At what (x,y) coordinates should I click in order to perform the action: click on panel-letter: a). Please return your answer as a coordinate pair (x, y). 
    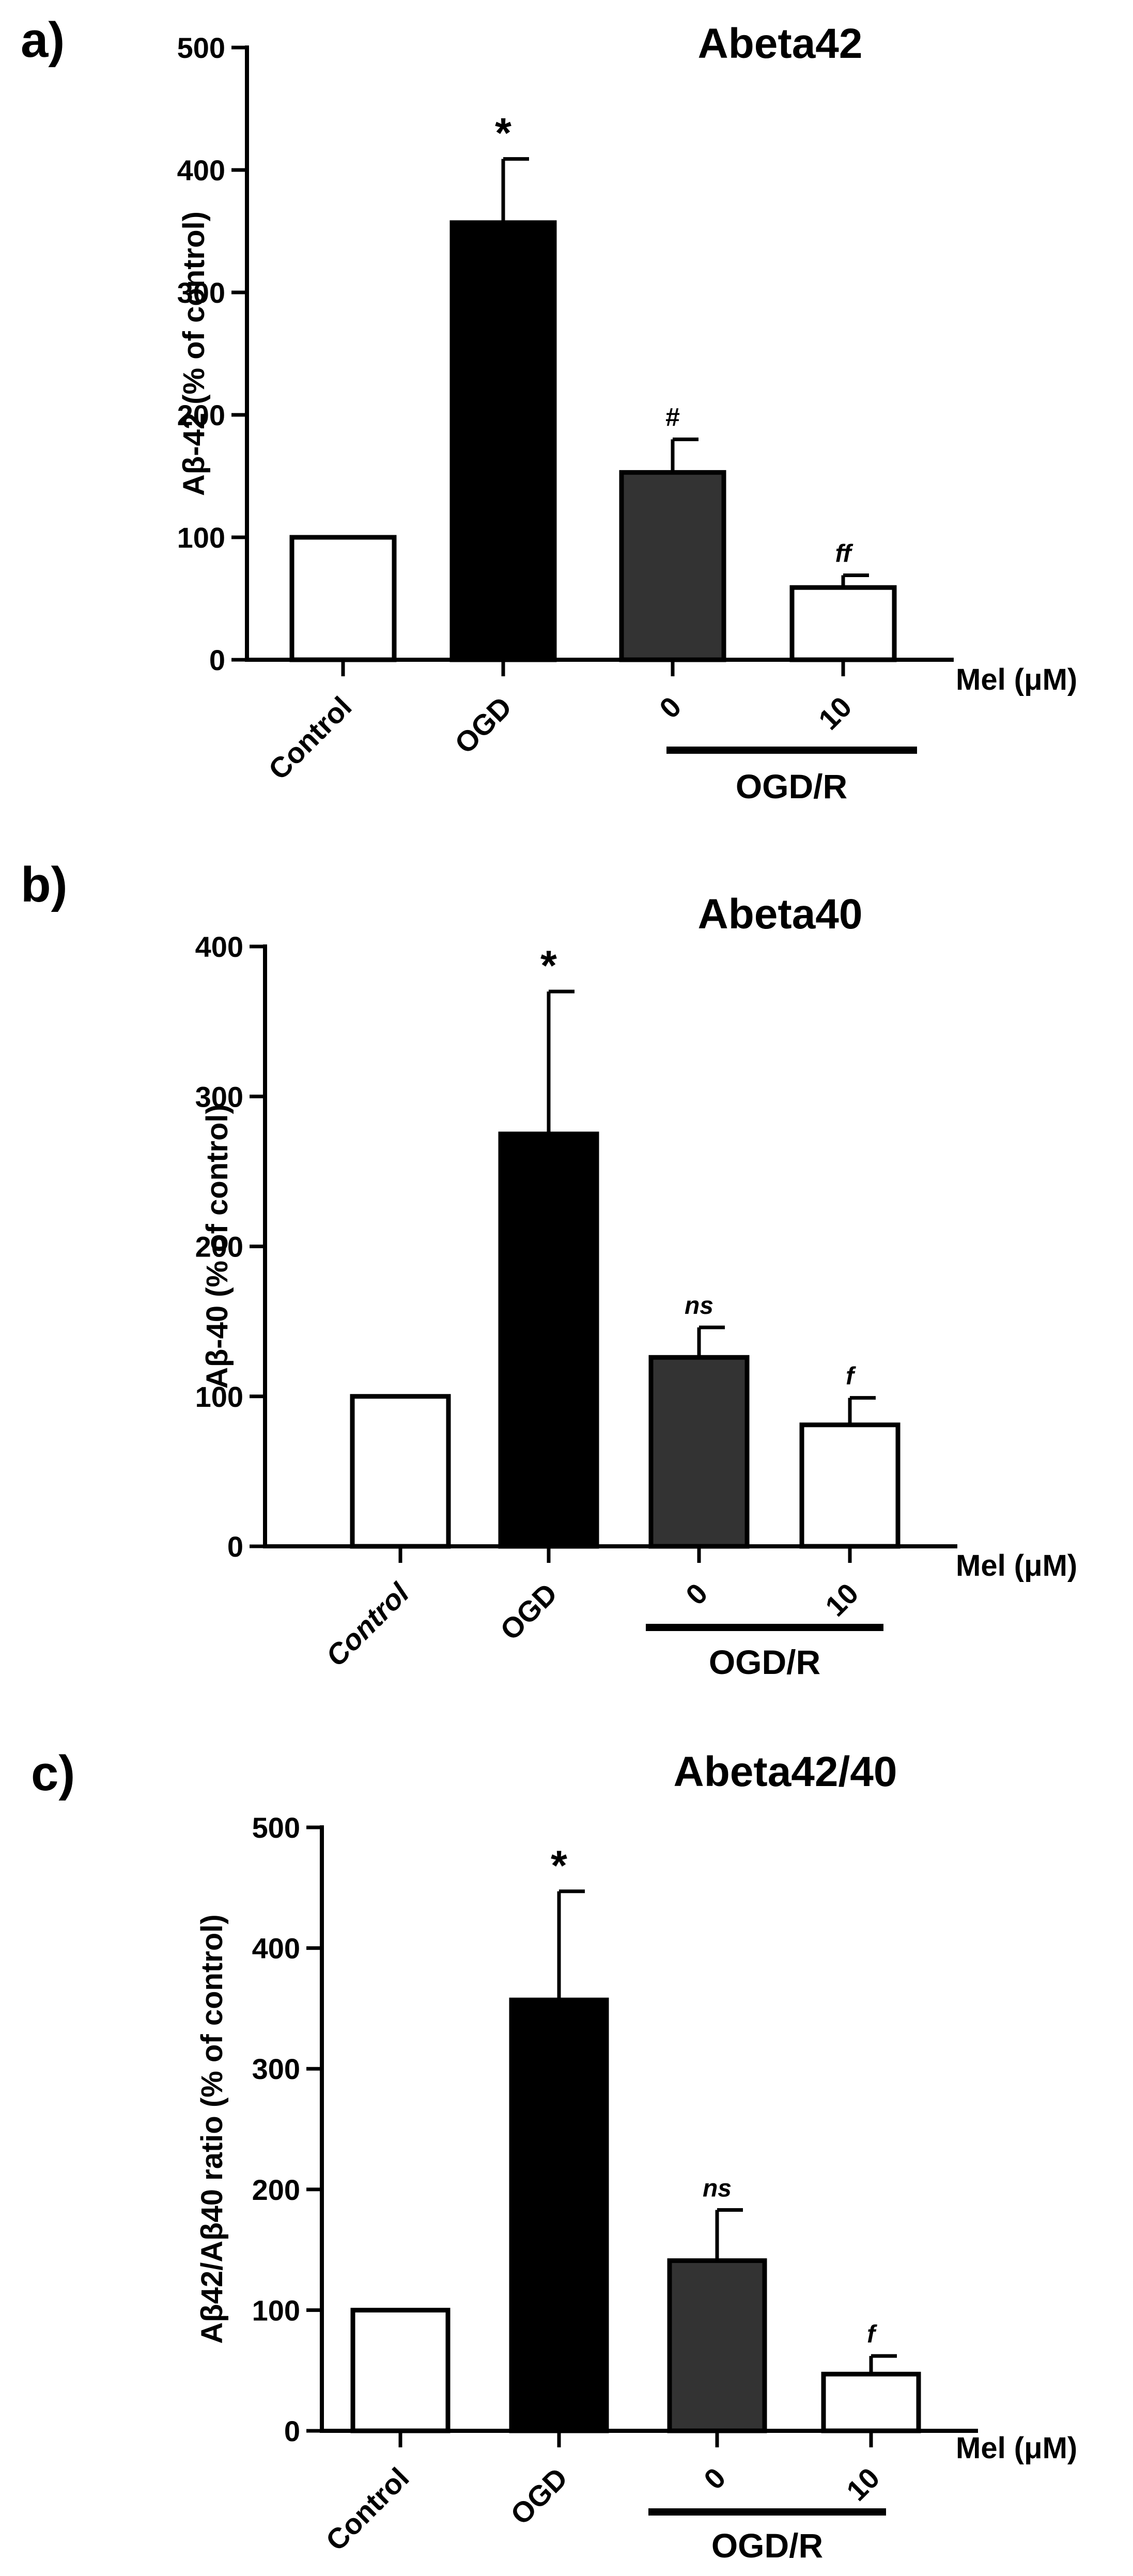
    Looking at the image, I should click on (43, 40).